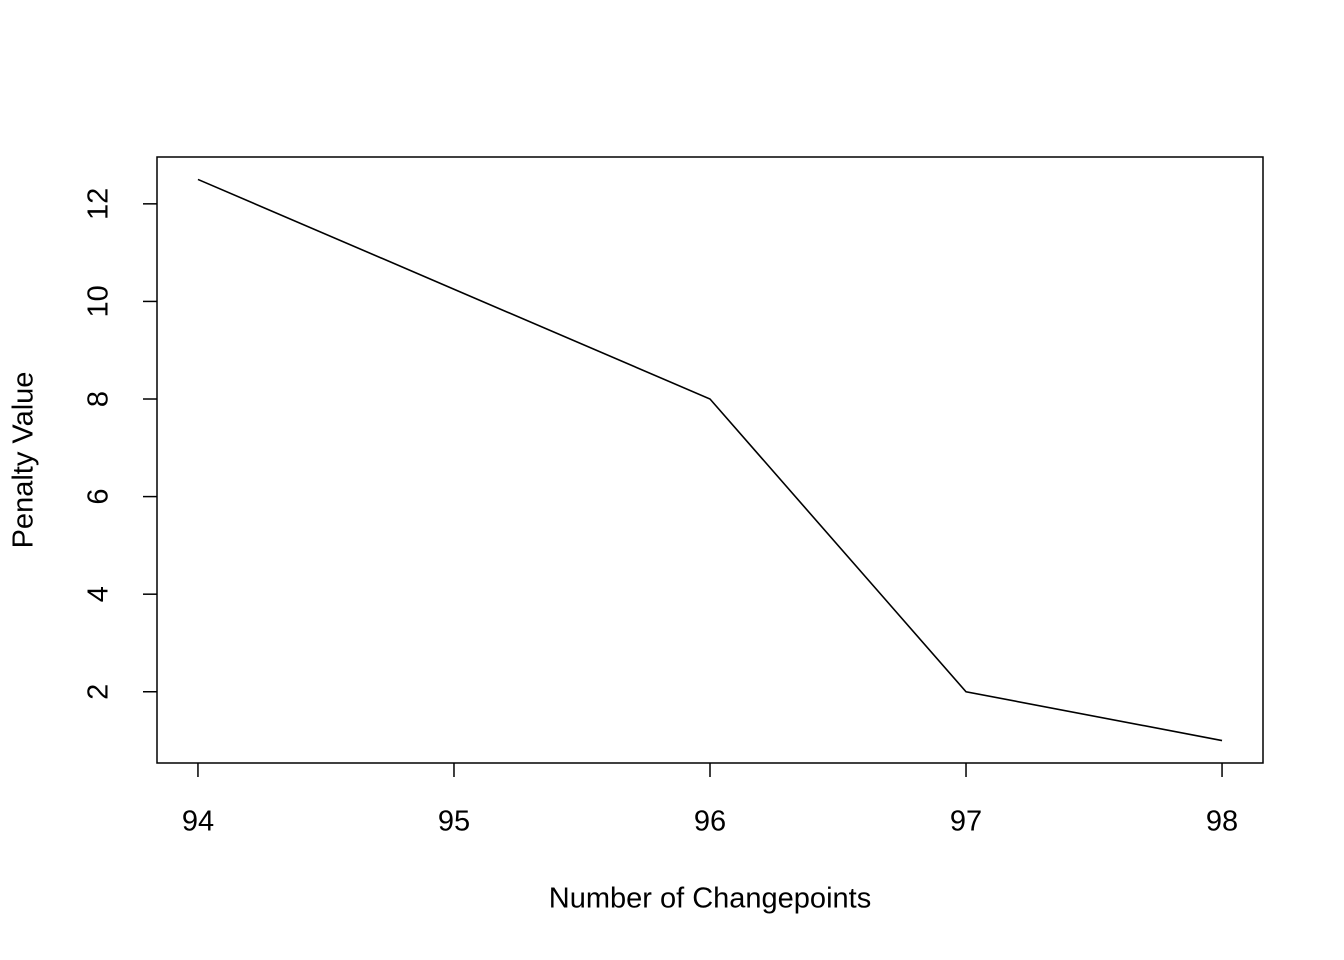 The image size is (1344, 960). Describe the element at coordinates (99, 204) in the screenshot. I see `y-tick-label: 12` at that location.